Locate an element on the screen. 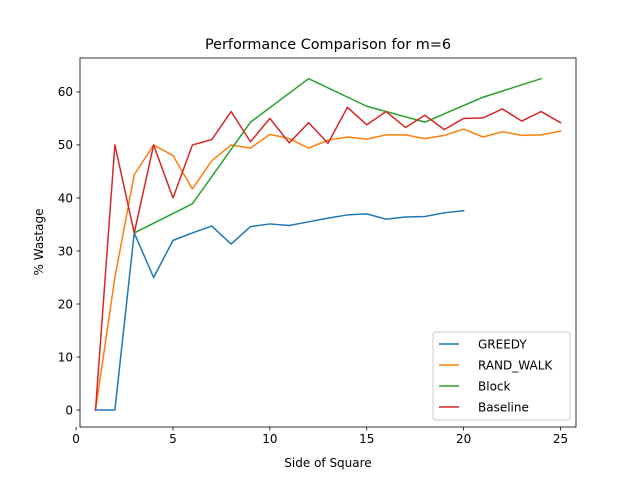 The height and width of the screenshot is (484, 640). x-tick-label: 0 is located at coordinates (76, 439).